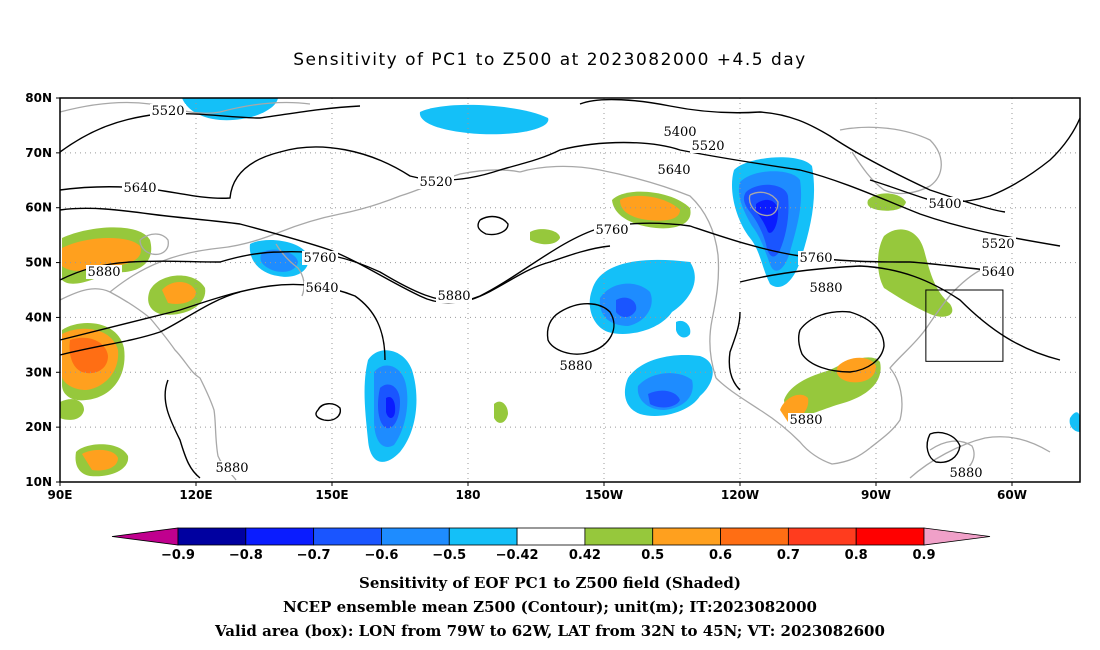 This screenshot has width=1100, height=650. What do you see at coordinates (517, 555) in the screenshot?
I see `colorbar-label: −0.42` at bounding box center [517, 555].